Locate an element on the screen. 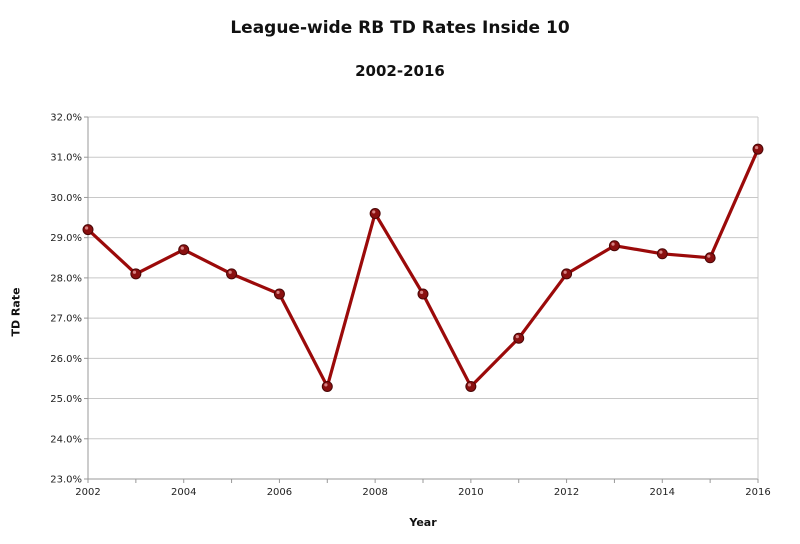 Image resolution: width=800 pixels, height=544 pixels. x-tick-labels: 2002 2004 2006 2008 2010 2012 2014 2016 is located at coordinates (422, 492).